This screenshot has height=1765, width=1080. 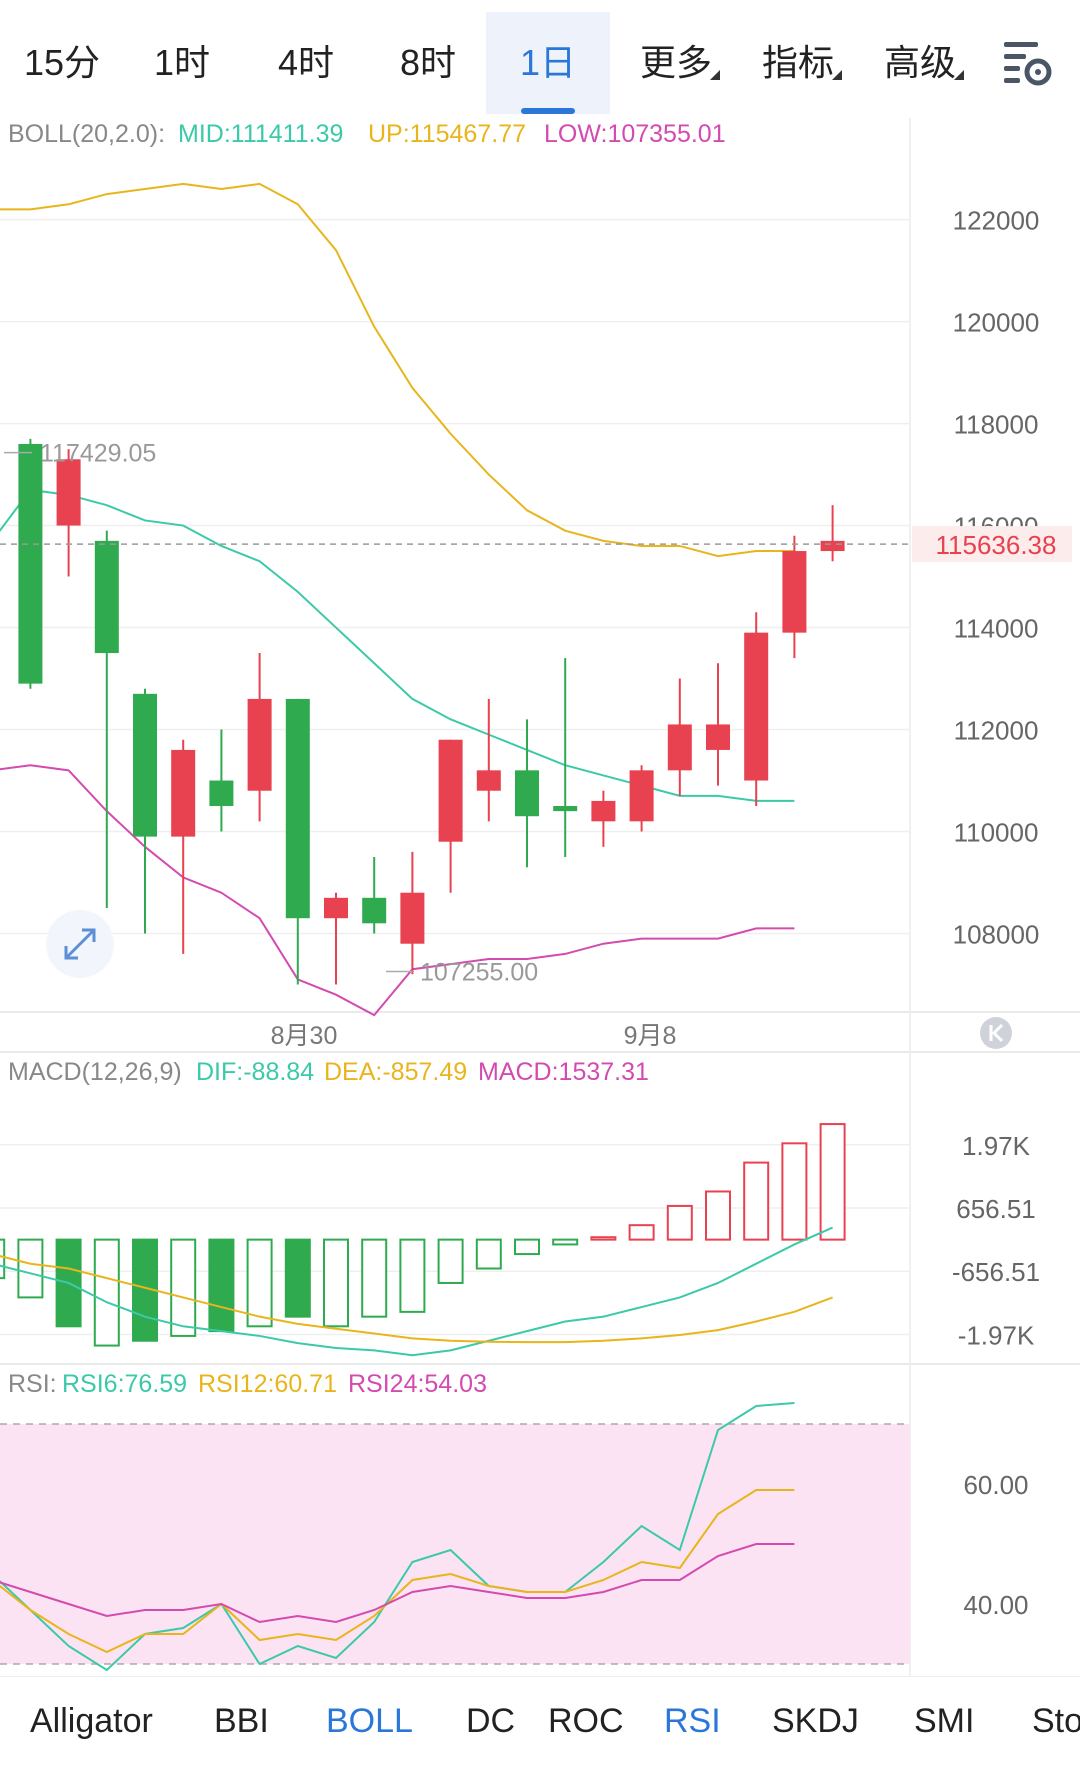 I want to click on price-axis-label: 118000, so click(x=996, y=425).